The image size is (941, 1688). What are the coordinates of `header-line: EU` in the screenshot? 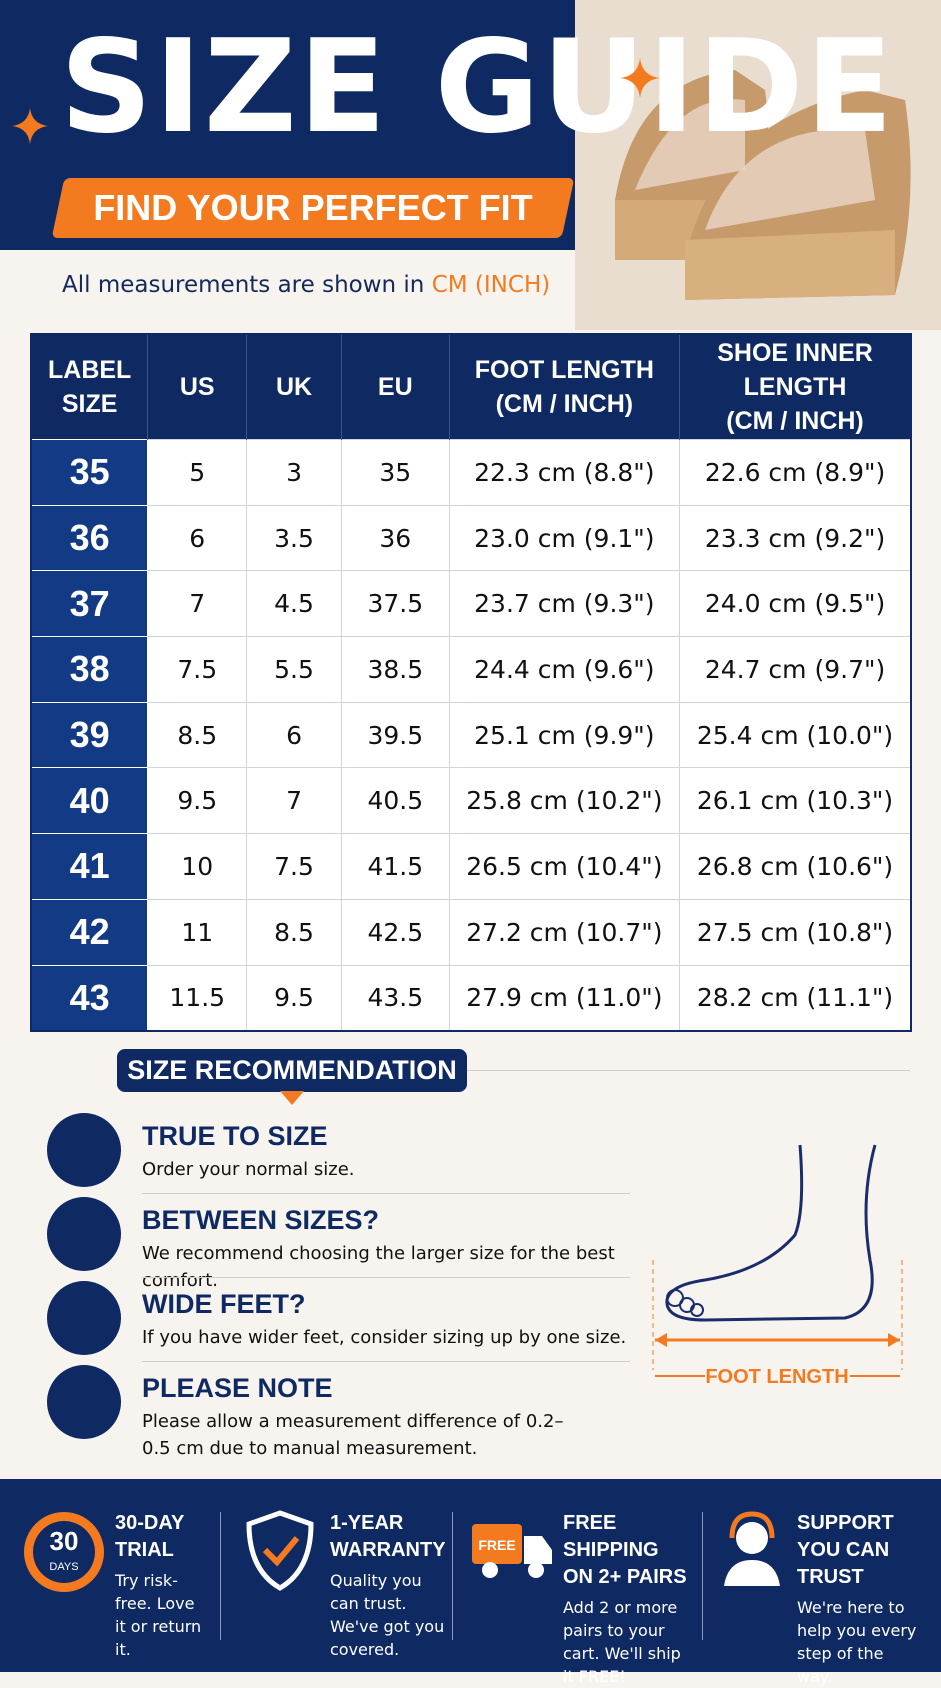 It's located at (395, 387).